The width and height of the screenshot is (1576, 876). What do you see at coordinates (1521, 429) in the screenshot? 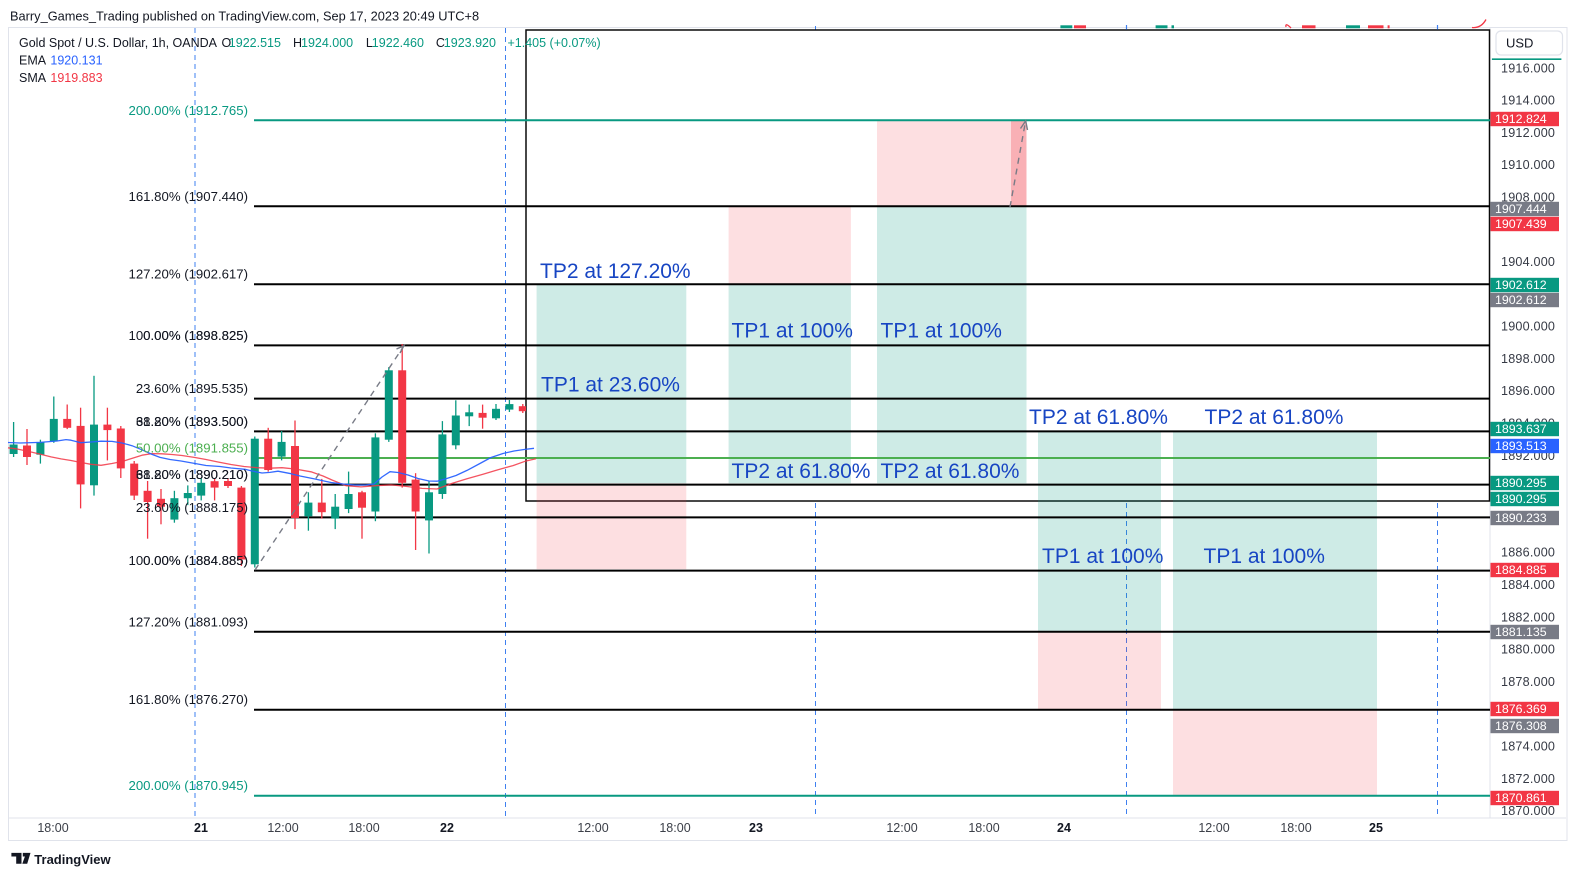
I see `svg-text: 1893.637` at bounding box center [1521, 429].